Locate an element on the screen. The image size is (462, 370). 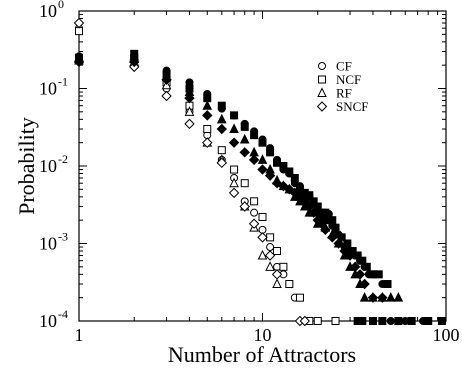
legend-label: RF is located at coordinates (344, 93).